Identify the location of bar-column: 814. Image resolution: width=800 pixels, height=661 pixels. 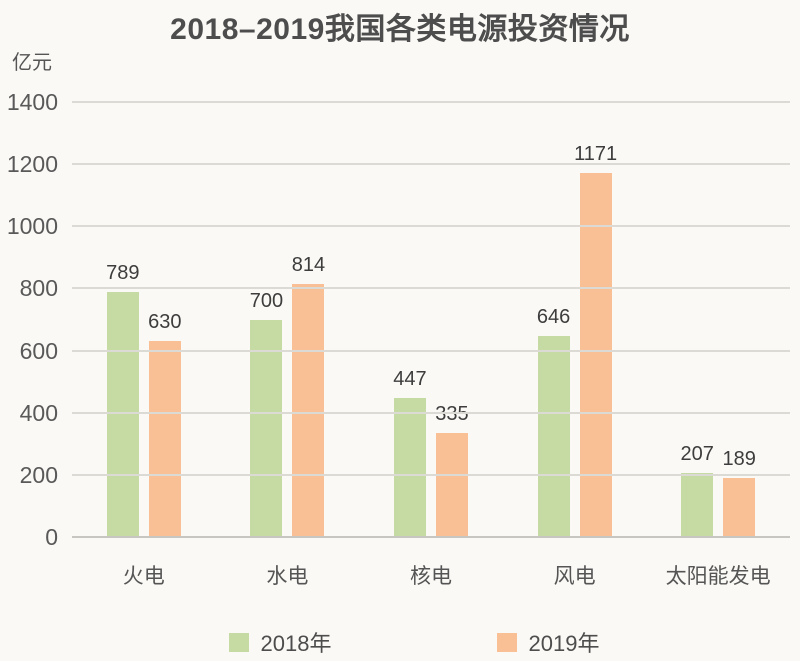
(308, 319).